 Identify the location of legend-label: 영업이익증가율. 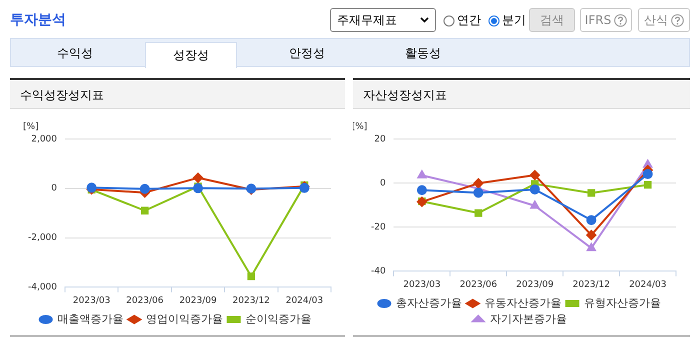
(184, 319).